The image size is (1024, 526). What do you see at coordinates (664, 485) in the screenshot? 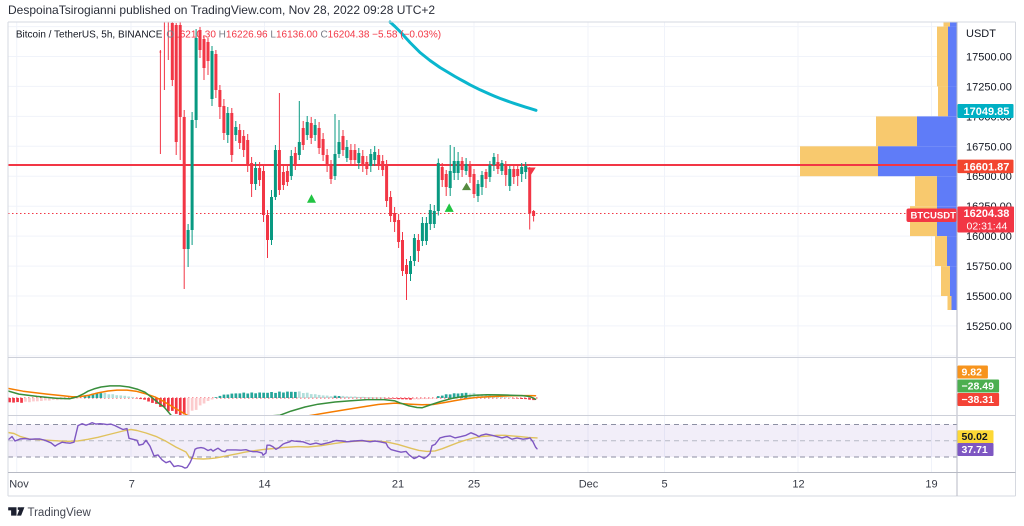
I see `svg-text: 5` at bounding box center [664, 485].